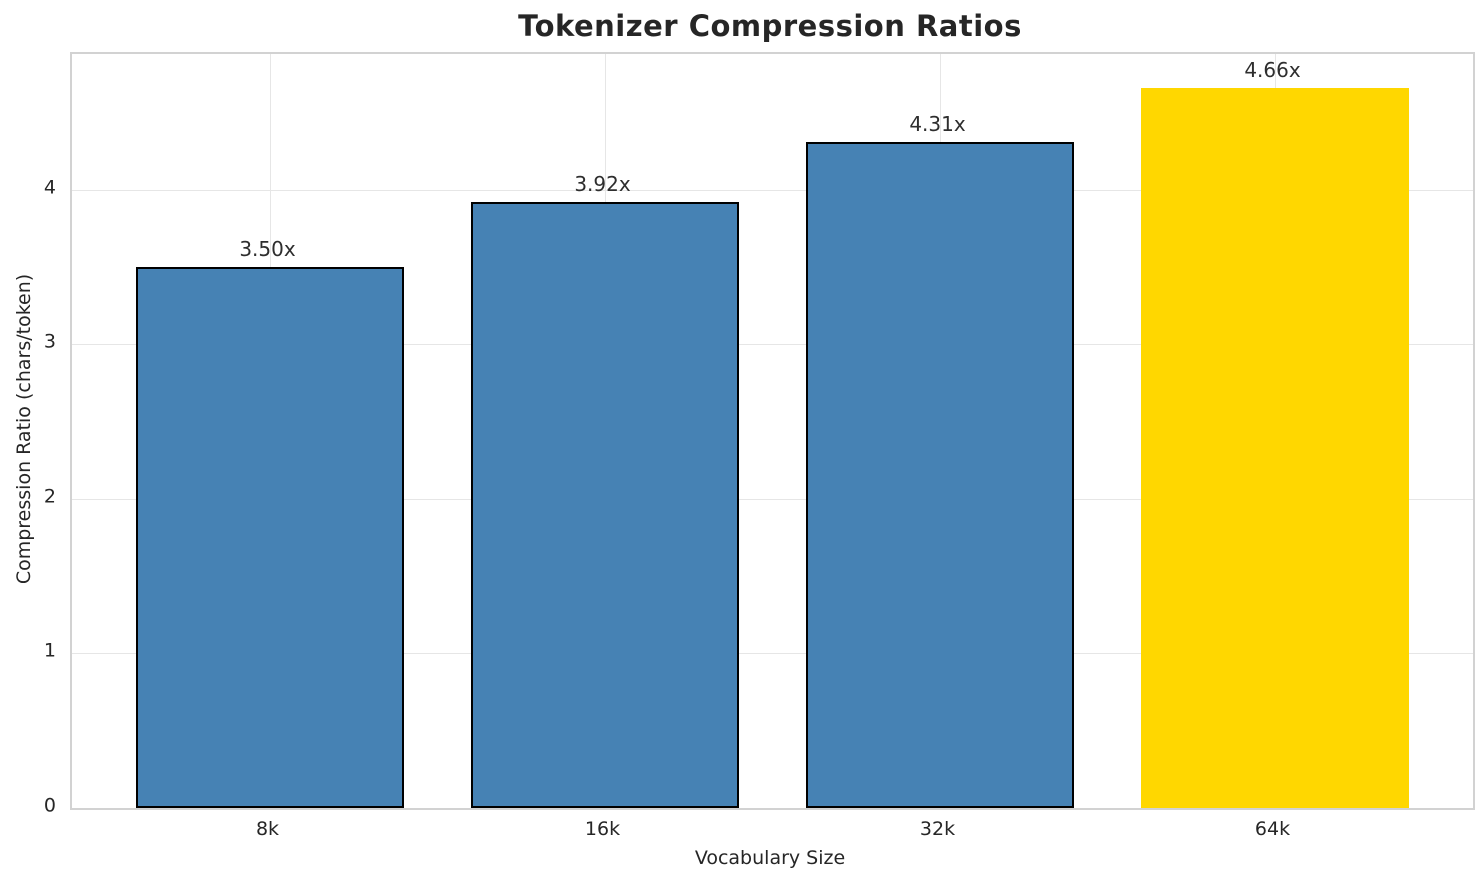 The image size is (1483, 885). Describe the element at coordinates (267, 829) in the screenshot. I see `x-tick-8k: 8k` at that location.